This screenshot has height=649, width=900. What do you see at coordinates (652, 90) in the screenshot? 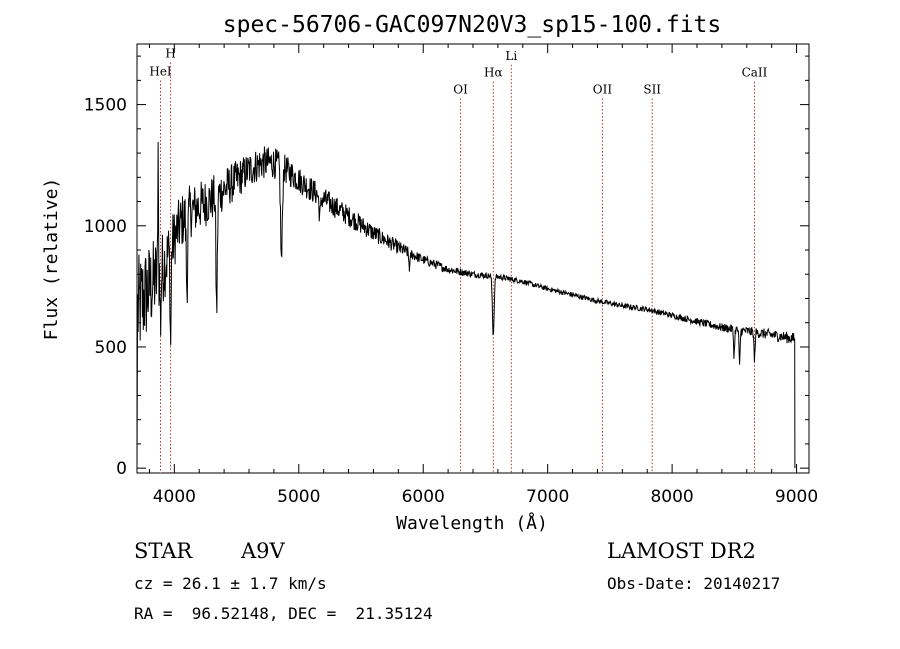
I see `spectral-line-label: SII` at bounding box center [652, 90].